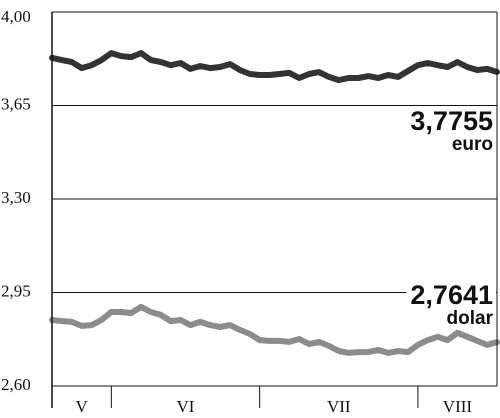 The width and height of the screenshot is (500, 418). Describe the element at coordinates (16, 290) in the screenshot. I see `y-tick-label: 2,95` at that location.